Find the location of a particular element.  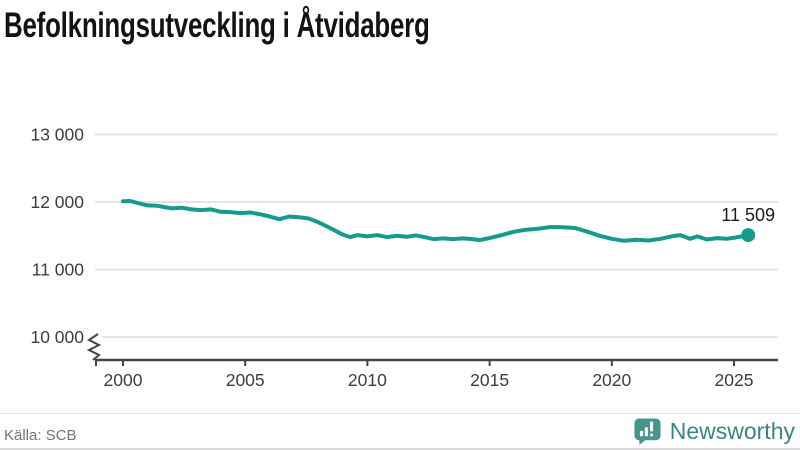

x-axis-tick-label: 2015 is located at coordinates (489, 380).